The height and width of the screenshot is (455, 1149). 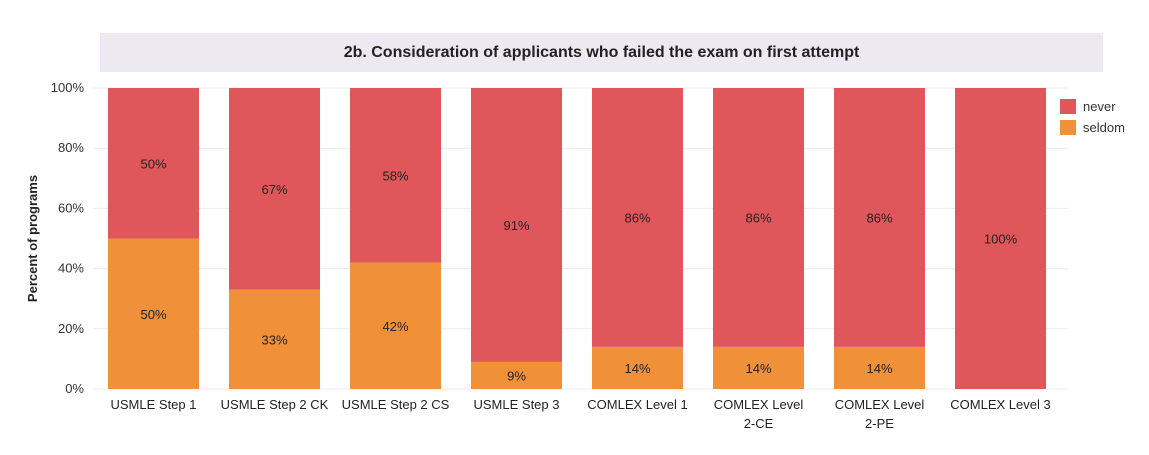 What do you see at coordinates (517, 404) in the screenshot?
I see `x-tick-label: USMLE Step 3` at bounding box center [517, 404].